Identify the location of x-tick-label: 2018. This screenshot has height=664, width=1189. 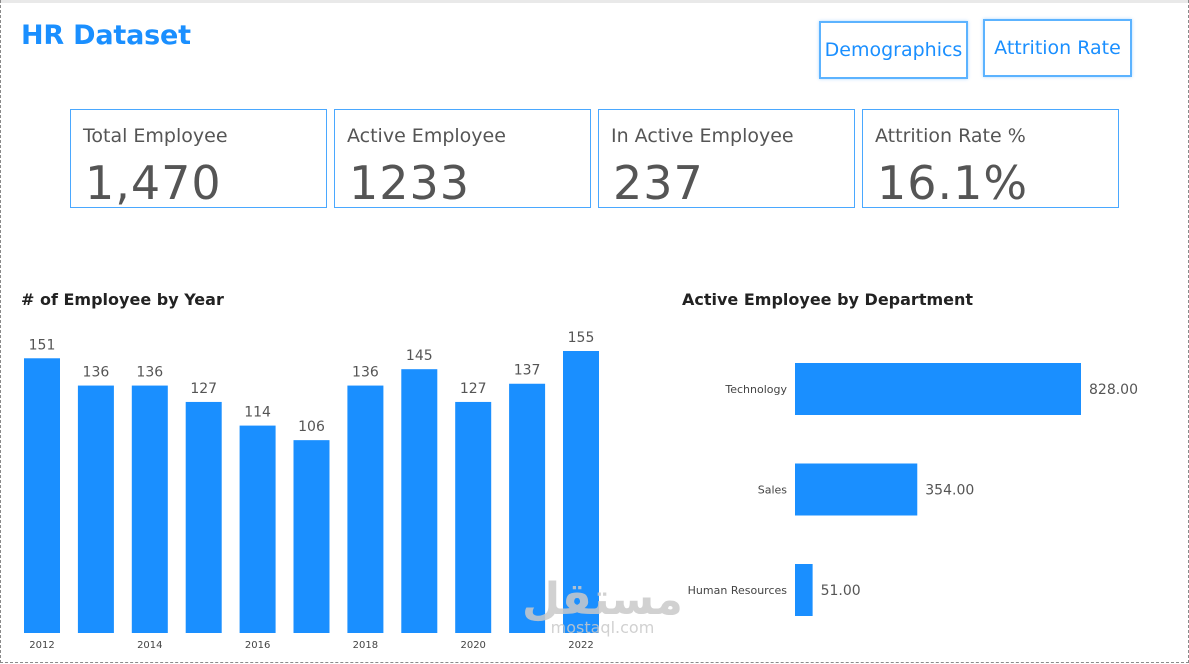
(365, 645).